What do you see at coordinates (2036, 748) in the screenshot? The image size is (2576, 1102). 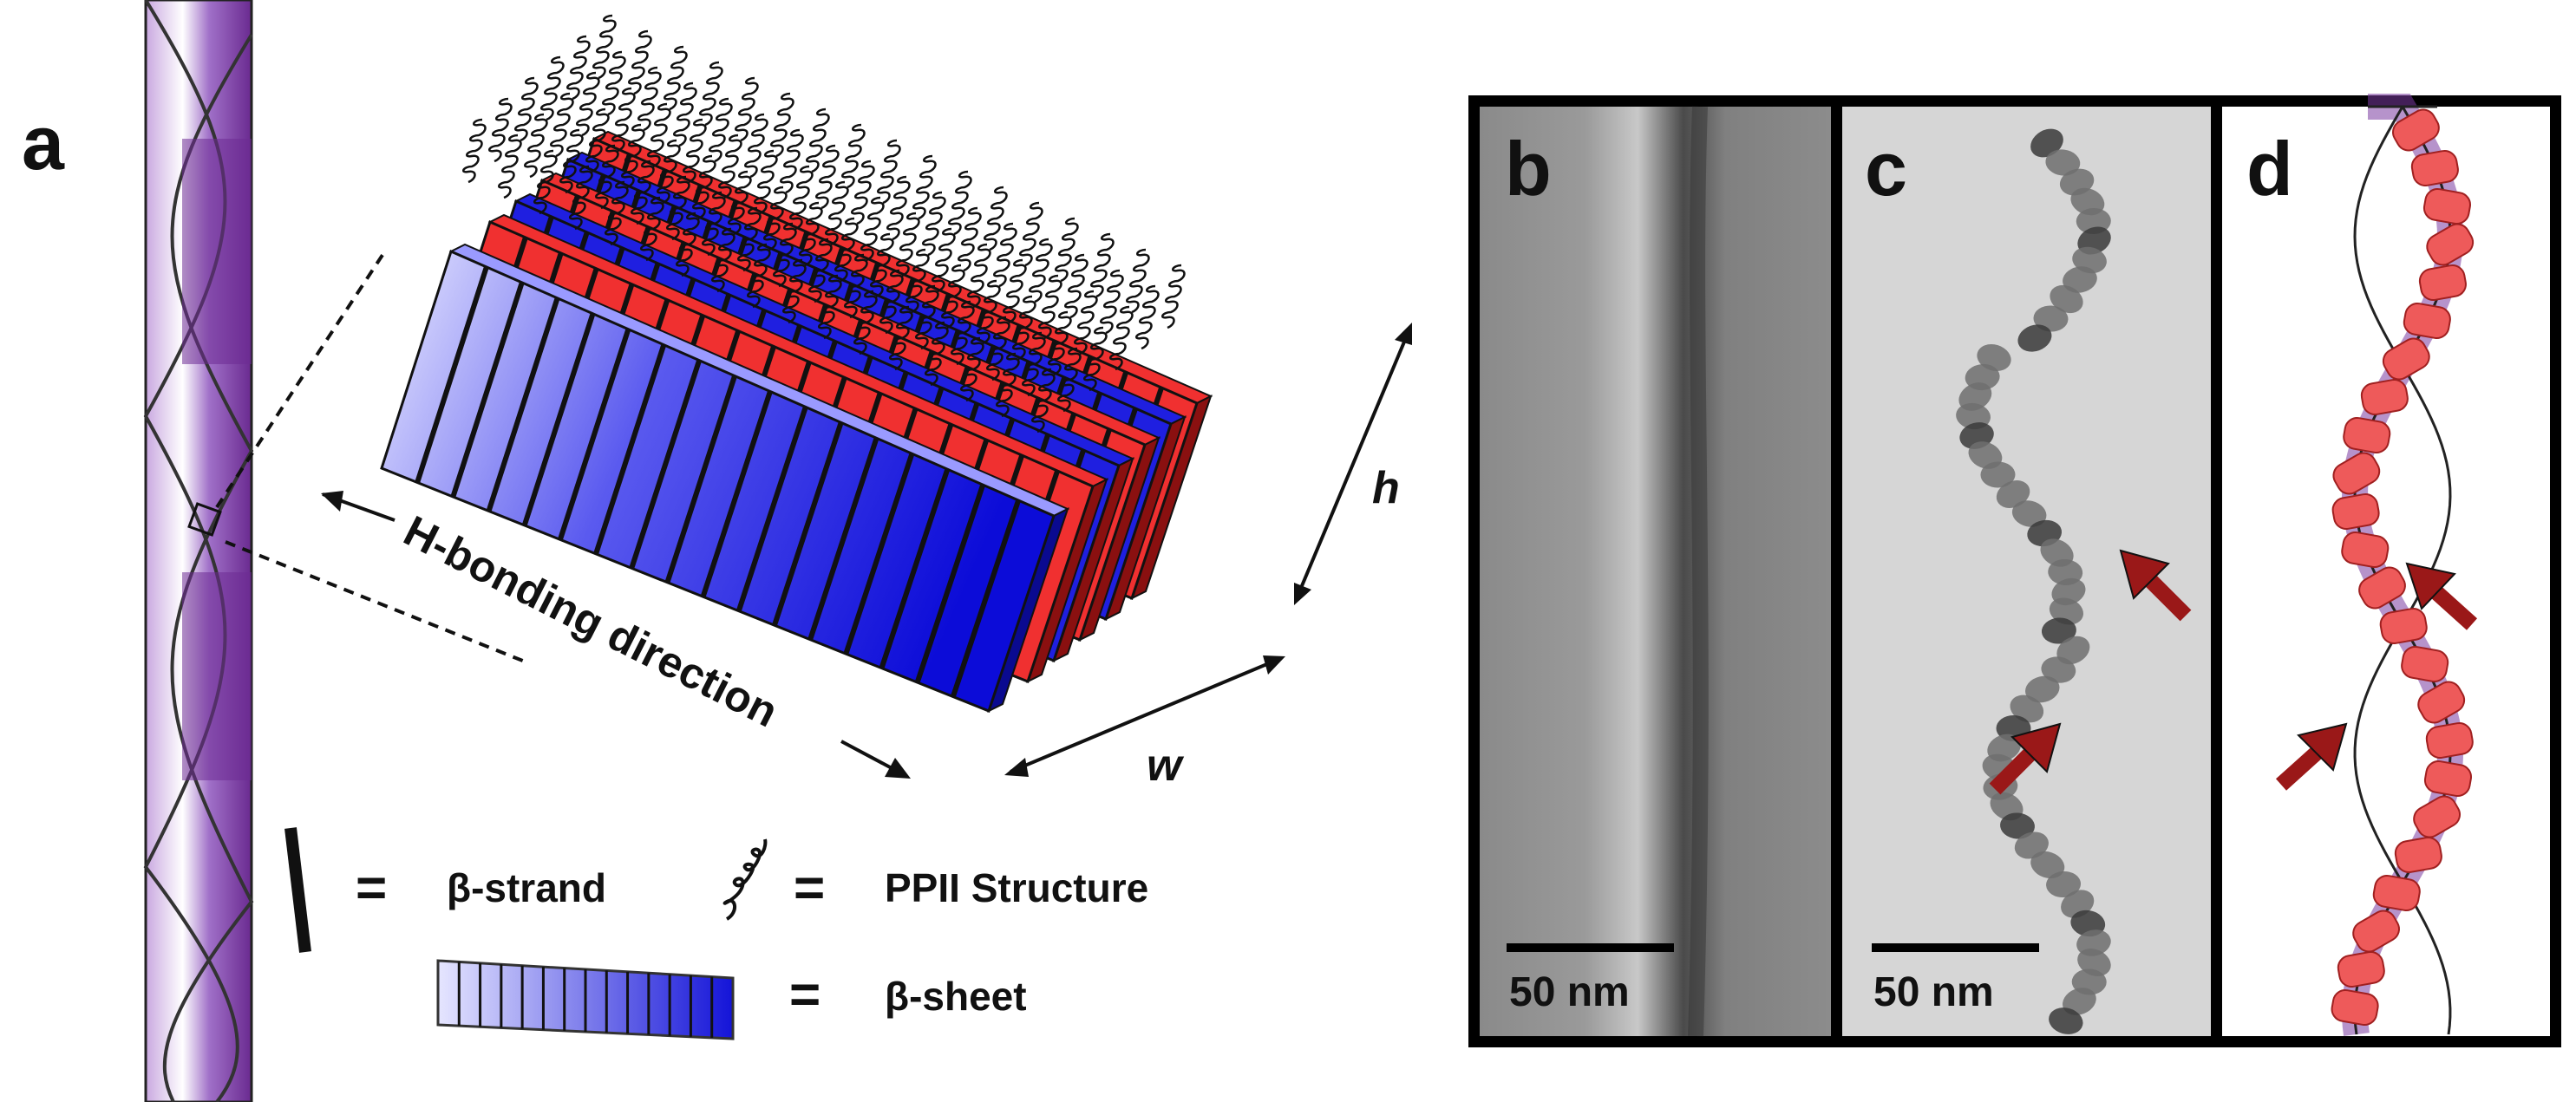 I see `panel-c-arrowhead-lower` at bounding box center [2036, 748].